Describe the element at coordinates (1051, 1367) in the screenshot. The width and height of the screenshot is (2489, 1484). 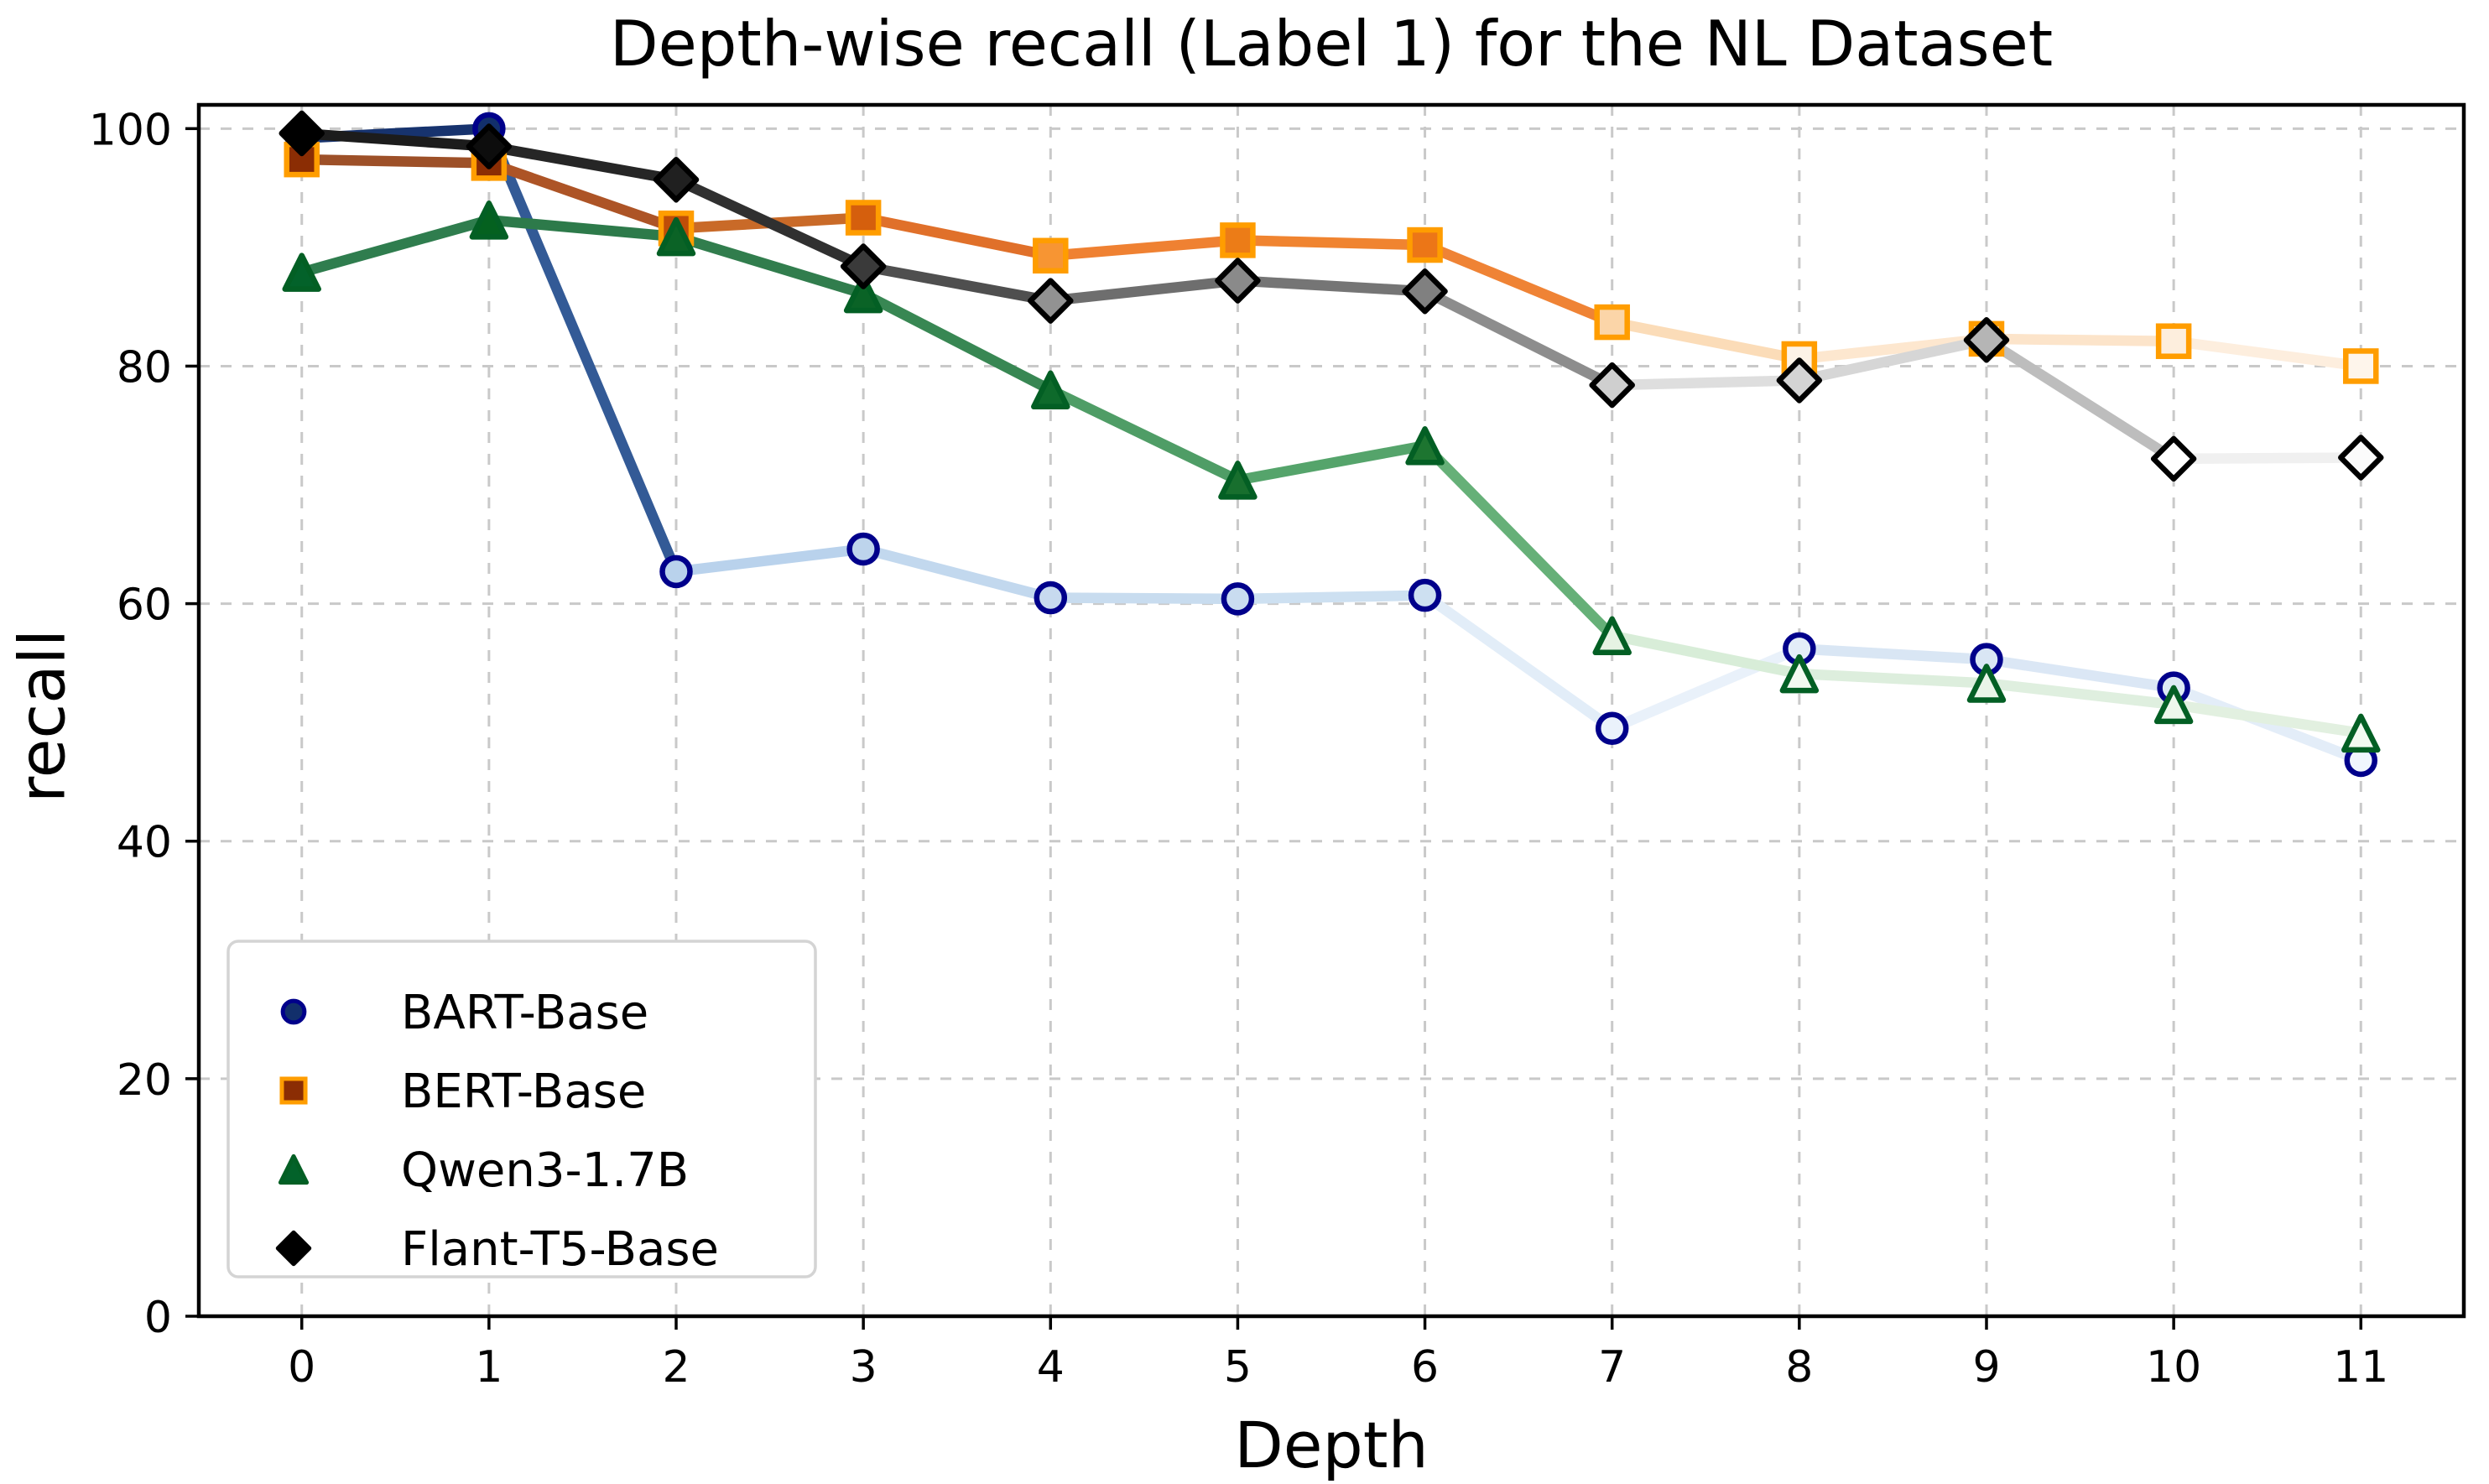
I see `x-tick-label: 4` at that location.